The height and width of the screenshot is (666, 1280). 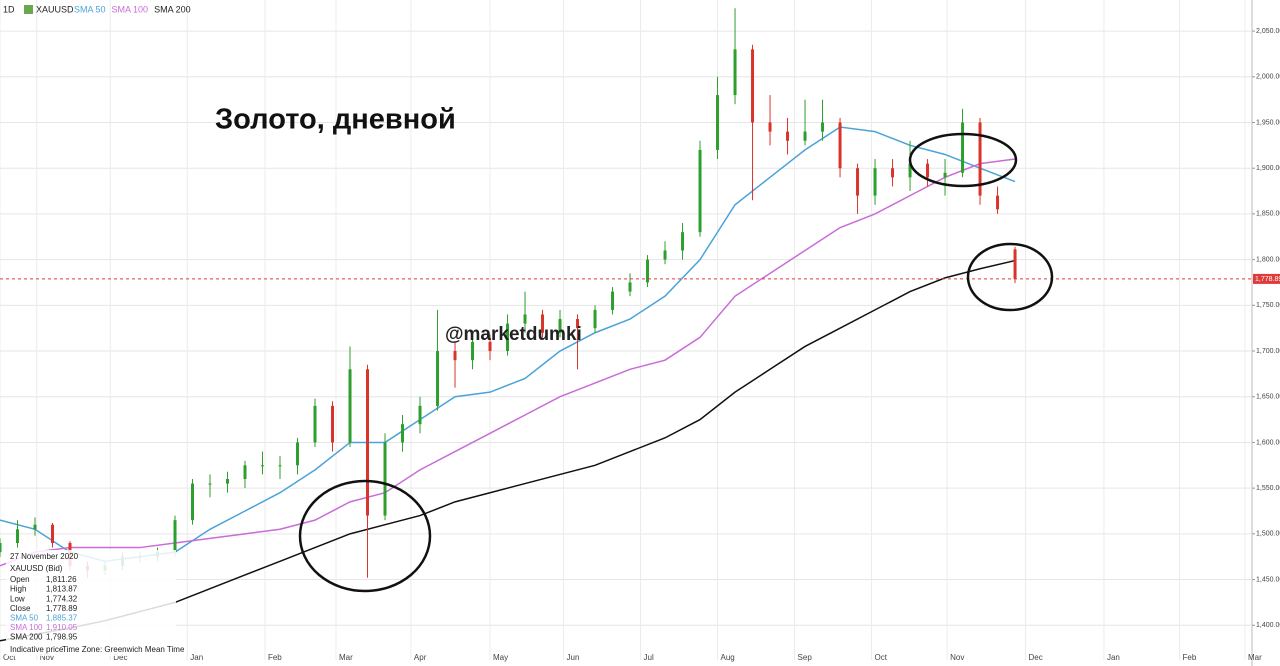 I want to click on legend-entry: SMA 100, so click(x=130, y=9).